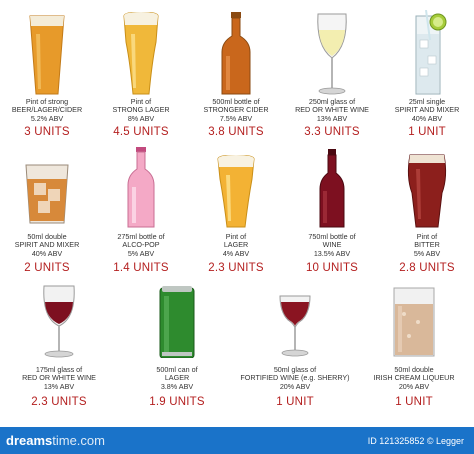 The height and width of the screenshot is (454, 474). I want to click on watermark-bar: dreamstime.com ID 121325852 © Legger, so click(237, 440).